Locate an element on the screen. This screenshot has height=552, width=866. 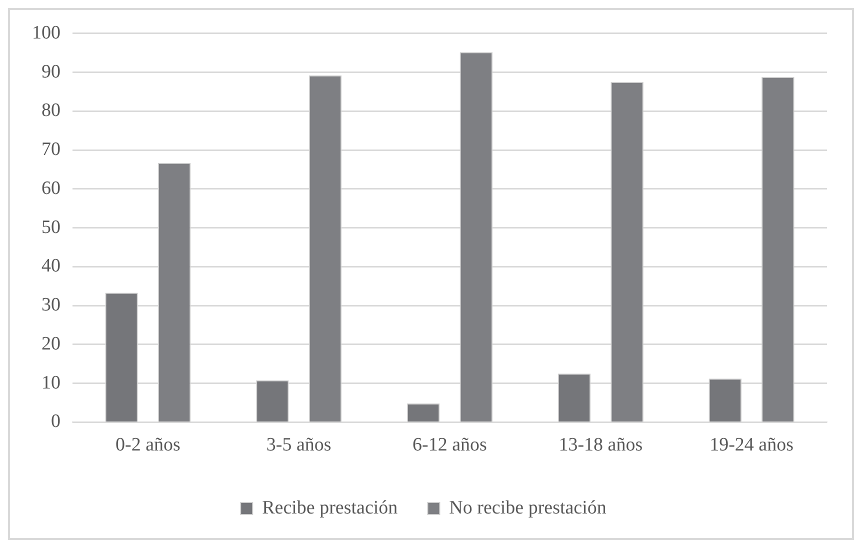
y-tick-label: 80 is located at coordinates (51, 111).